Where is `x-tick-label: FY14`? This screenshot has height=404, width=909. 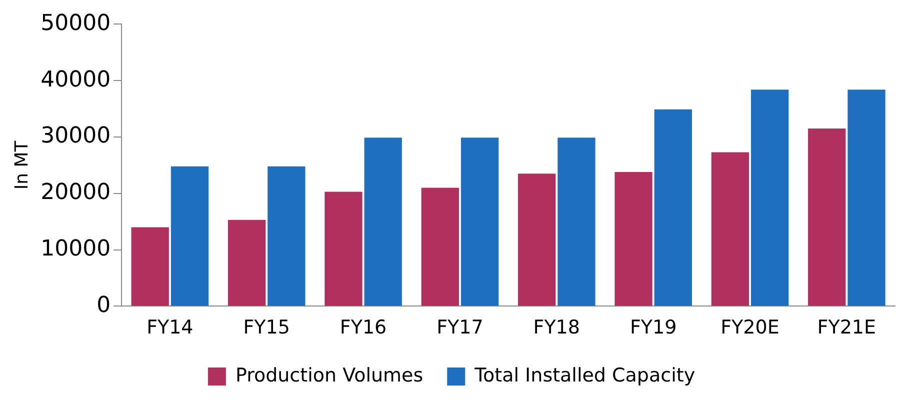
x-tick-label: FY14 is located at coordinates (170, 327).